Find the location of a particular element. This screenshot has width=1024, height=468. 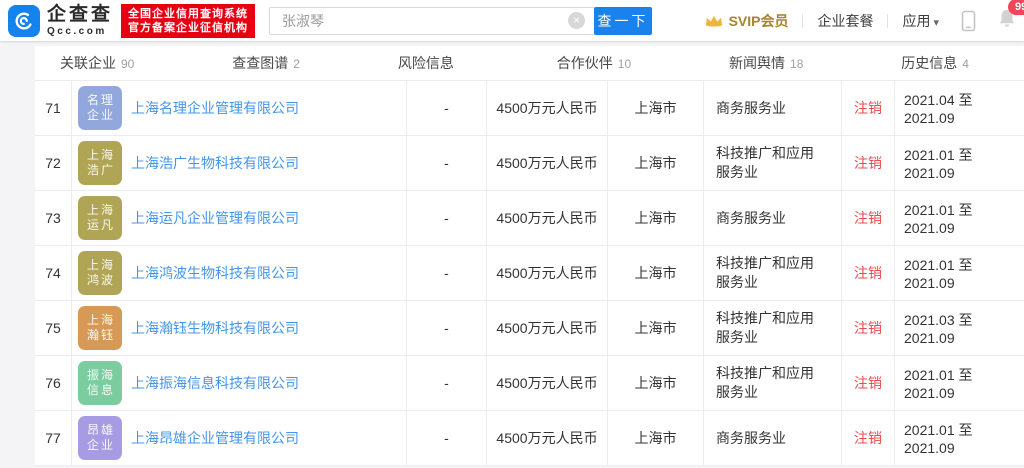

company-logo: 上海 鸿波 is located at coordinates (100, 273).